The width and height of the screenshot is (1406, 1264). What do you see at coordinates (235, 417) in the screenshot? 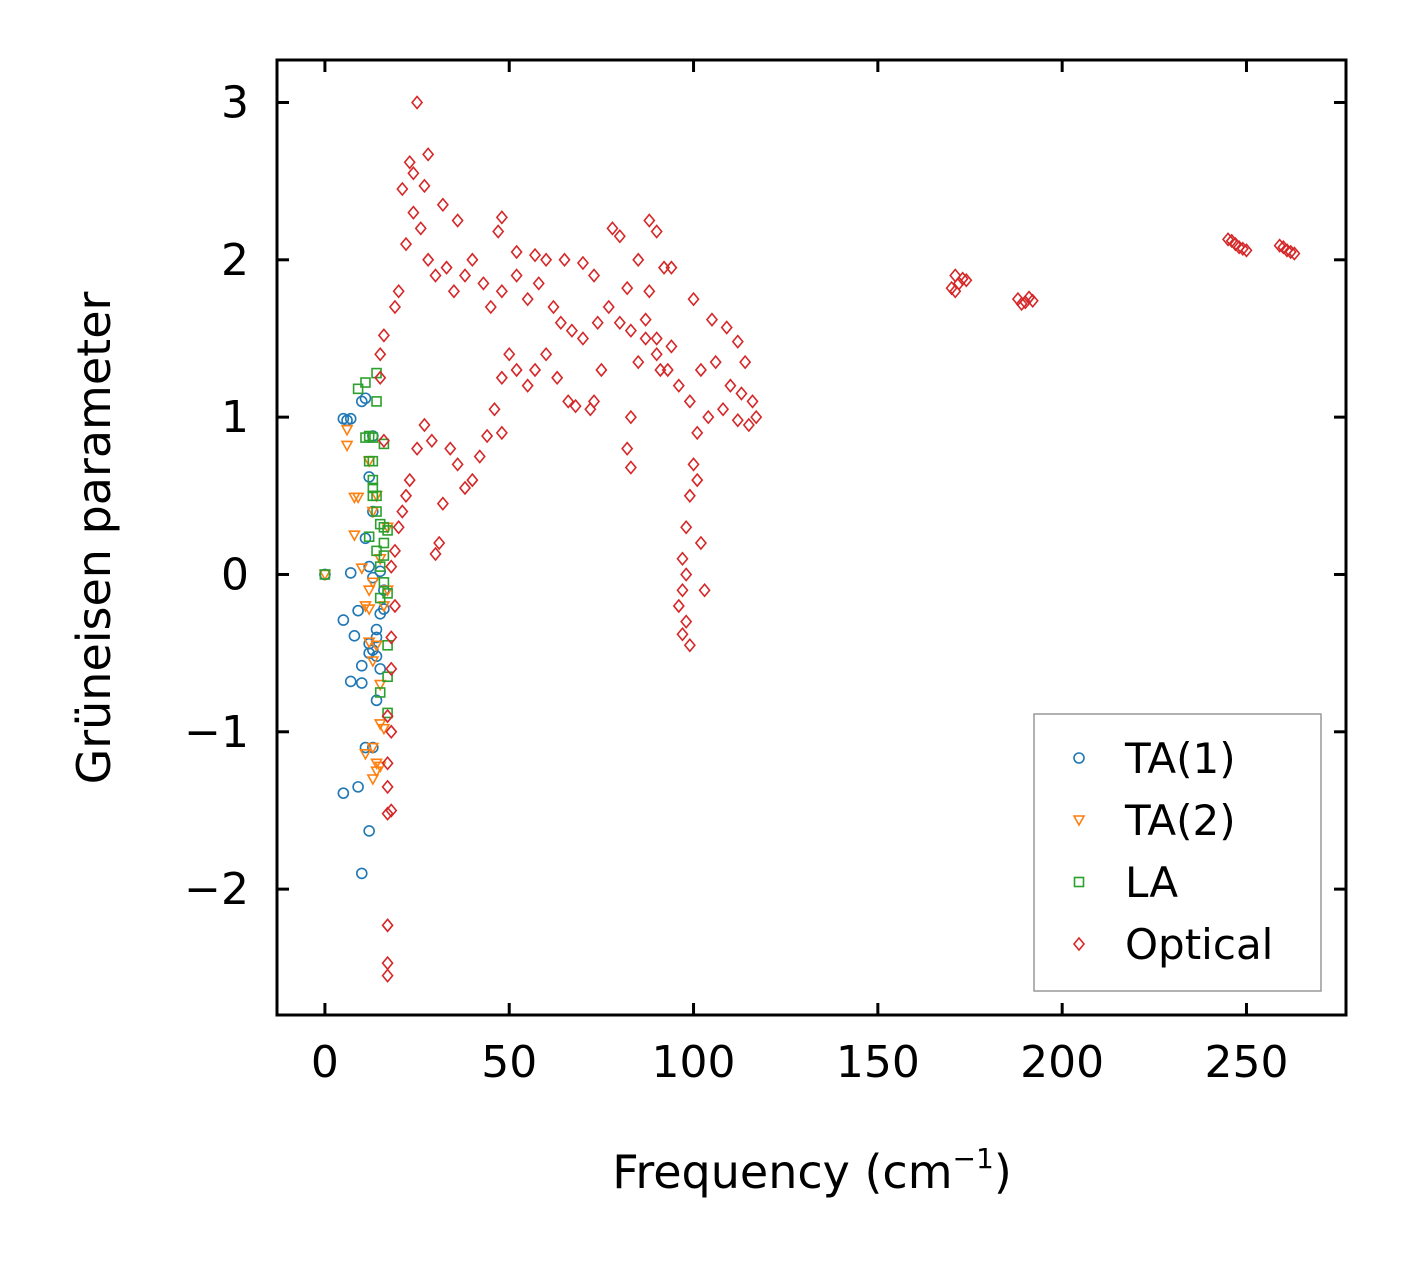
I see `y-tick-label: 1` at bounding box center [235, 417].